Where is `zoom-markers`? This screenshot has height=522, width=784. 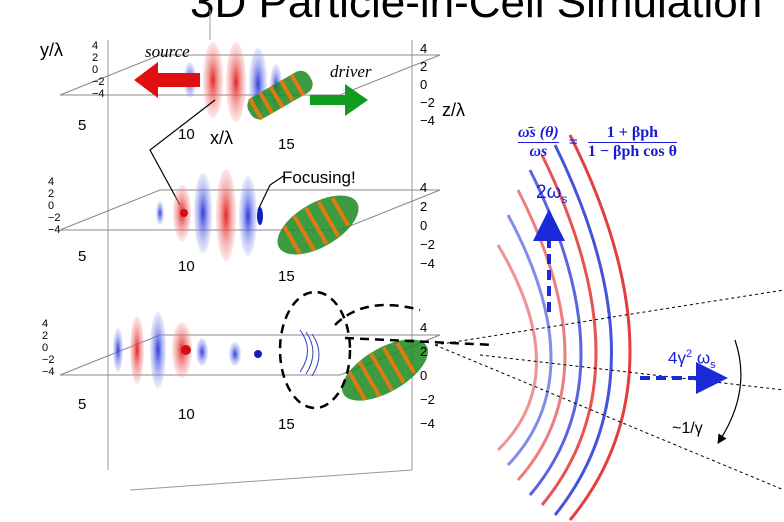 zoom-markers is located at coordinates (387, 350).